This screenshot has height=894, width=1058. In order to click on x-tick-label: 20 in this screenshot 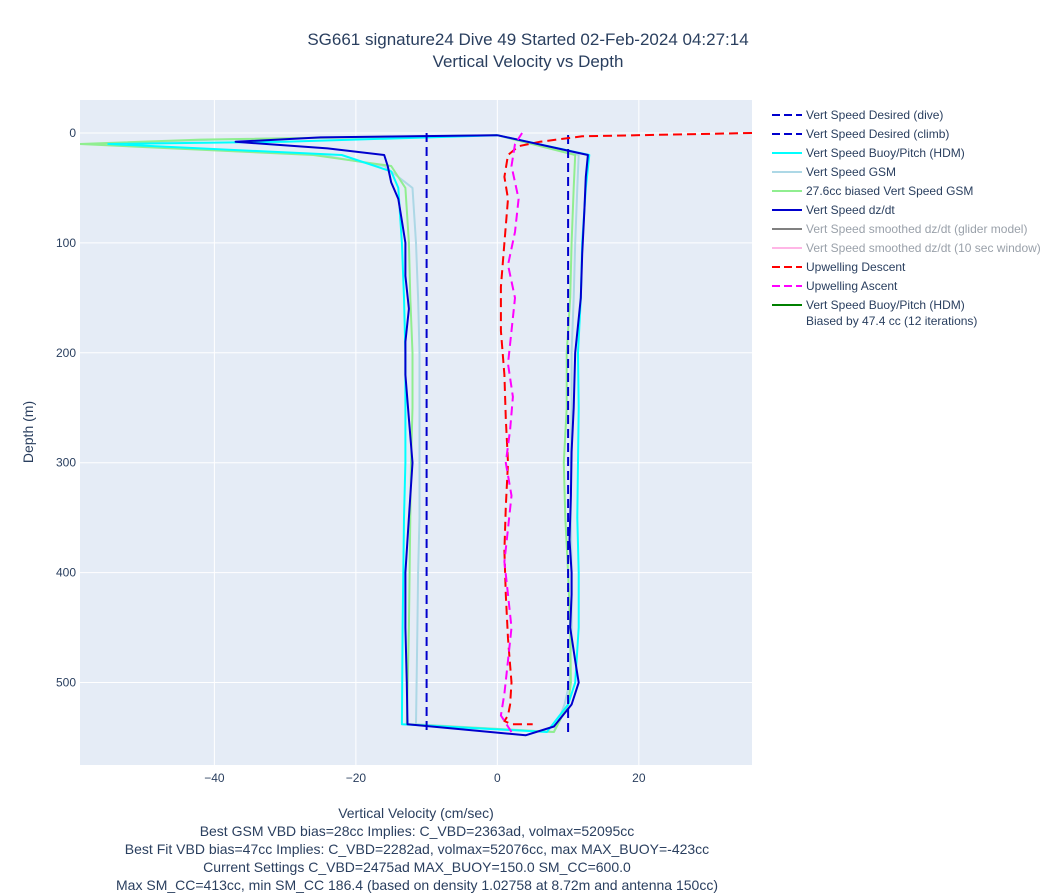, I will do `click(639, 778)`.